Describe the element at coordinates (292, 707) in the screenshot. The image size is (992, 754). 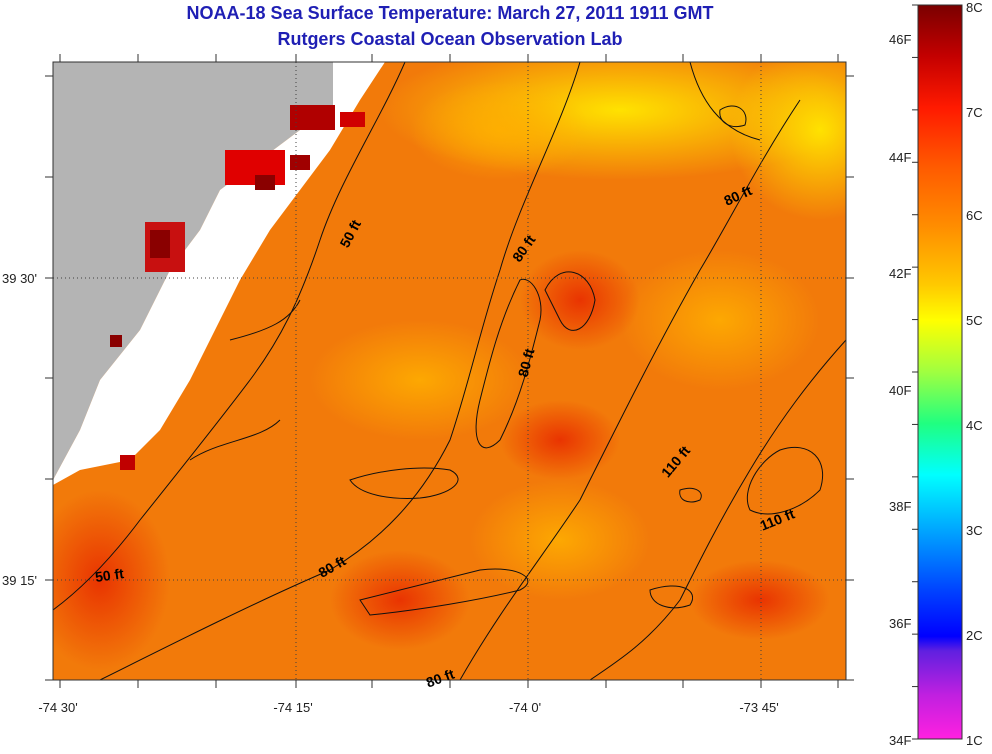
I see `x-tick-label: -74 15'` at that location.